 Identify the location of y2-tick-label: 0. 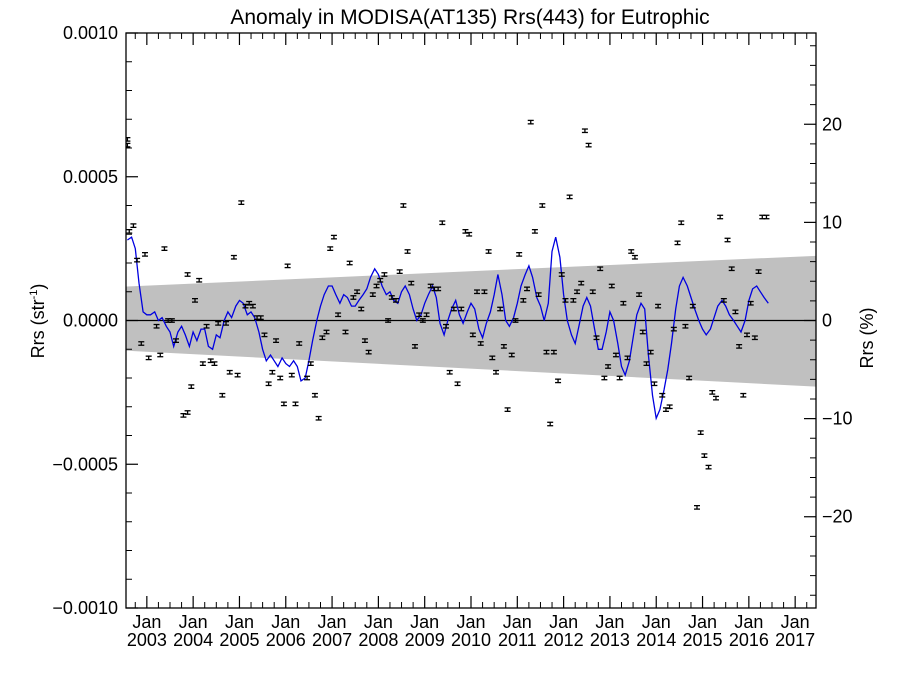
(827, 321).